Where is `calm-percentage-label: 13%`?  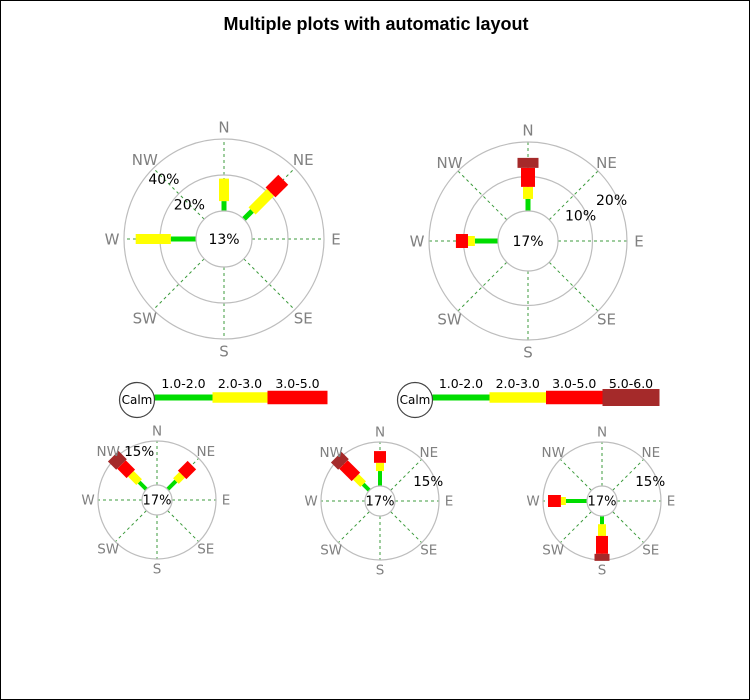
calm-percentage-label: 13% is located at coordinates (223, 240).